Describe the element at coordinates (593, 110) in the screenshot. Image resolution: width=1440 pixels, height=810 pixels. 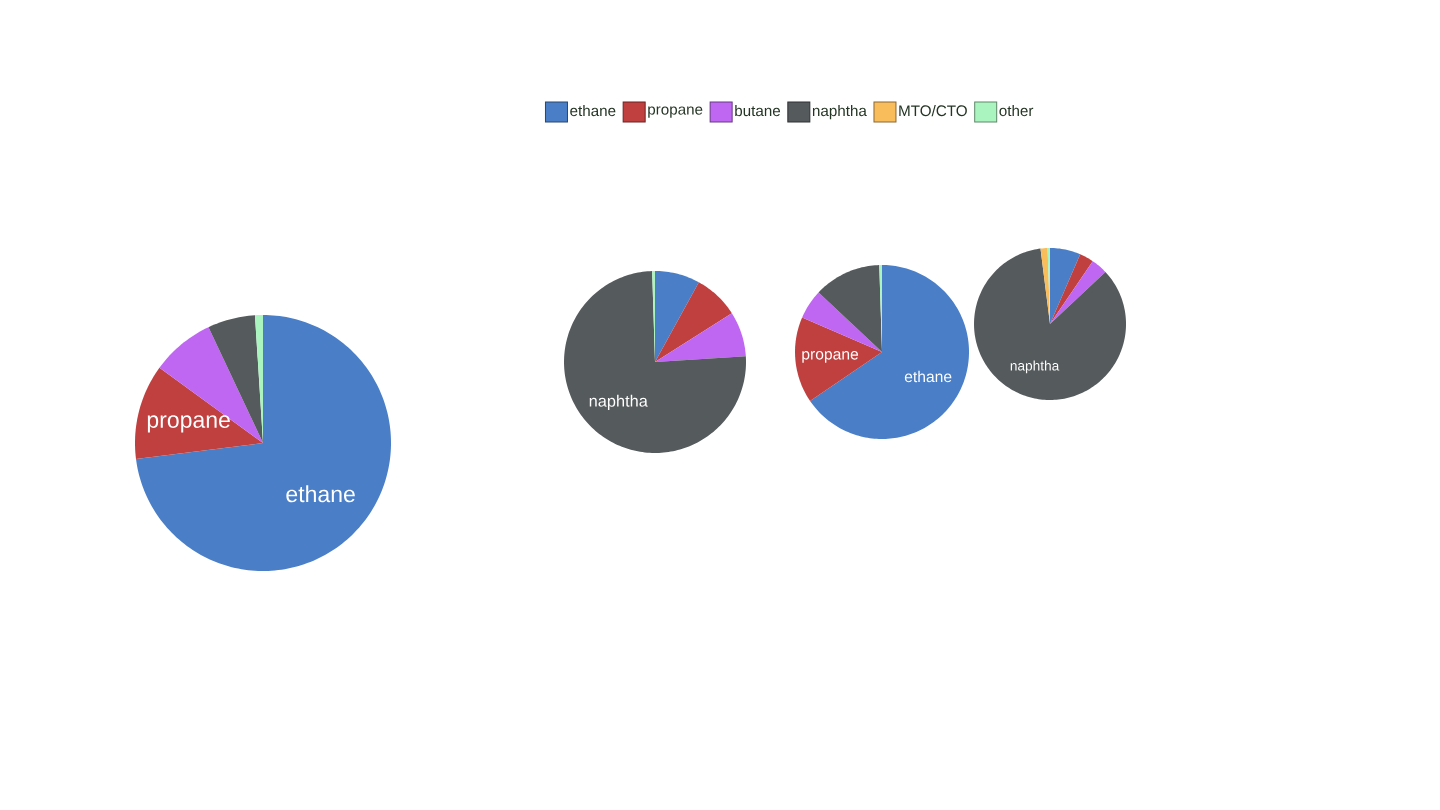
I see `legend-label: ethane` at that location.